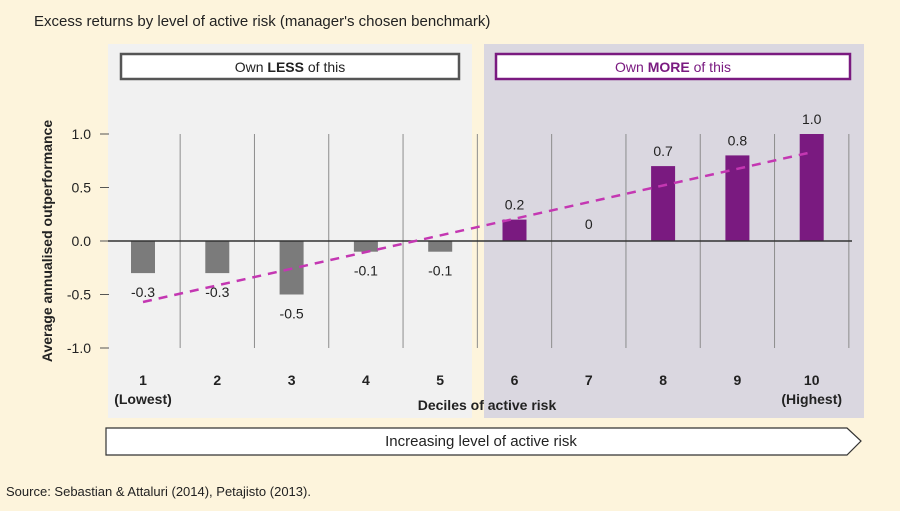 This screenshot has width=900, height=511. Describe the element at coordinates (292, 380) in the screenshot. I see `category-label: 3` at that location.